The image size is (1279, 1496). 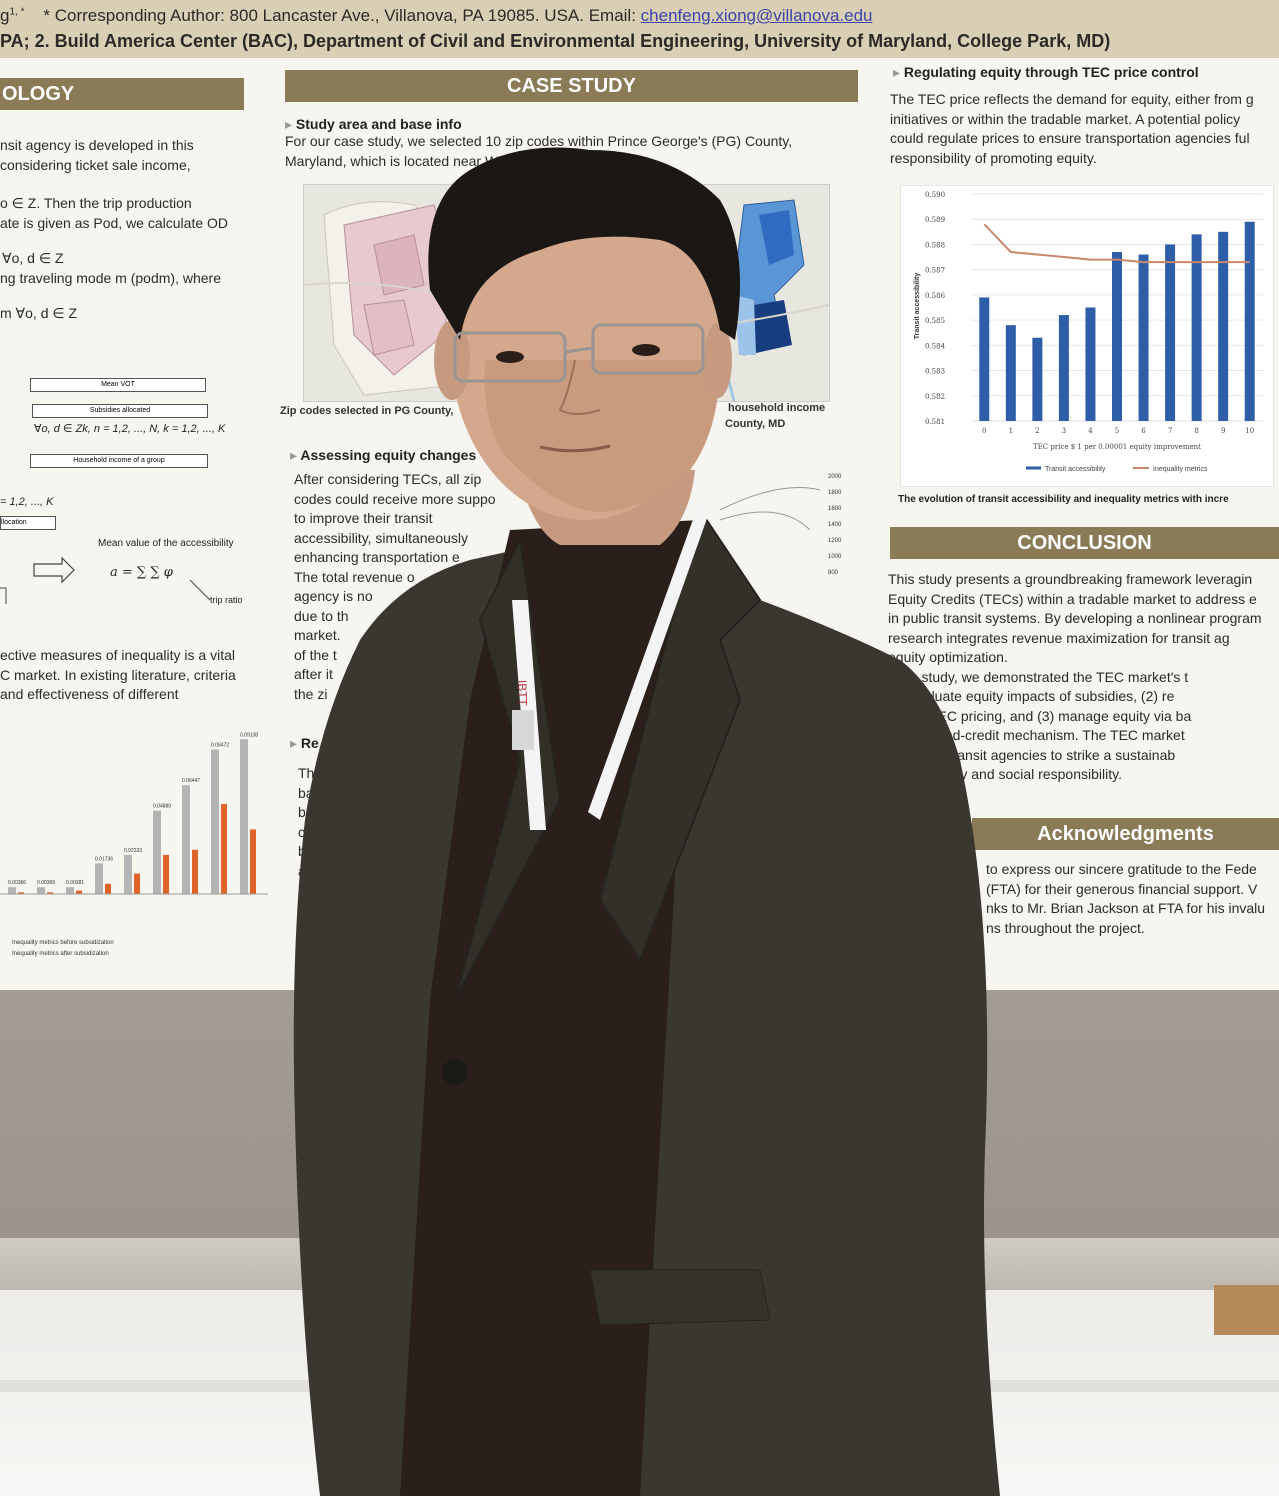 I want to click on bar-value-label: 0.09138, so click(x=249, y=735).